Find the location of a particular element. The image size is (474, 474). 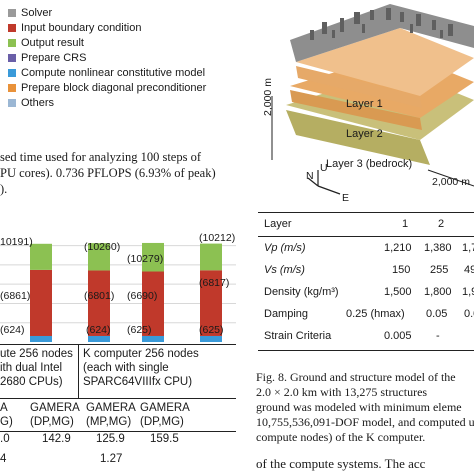

legend-label: Output result is located at coordinates (52, 43).